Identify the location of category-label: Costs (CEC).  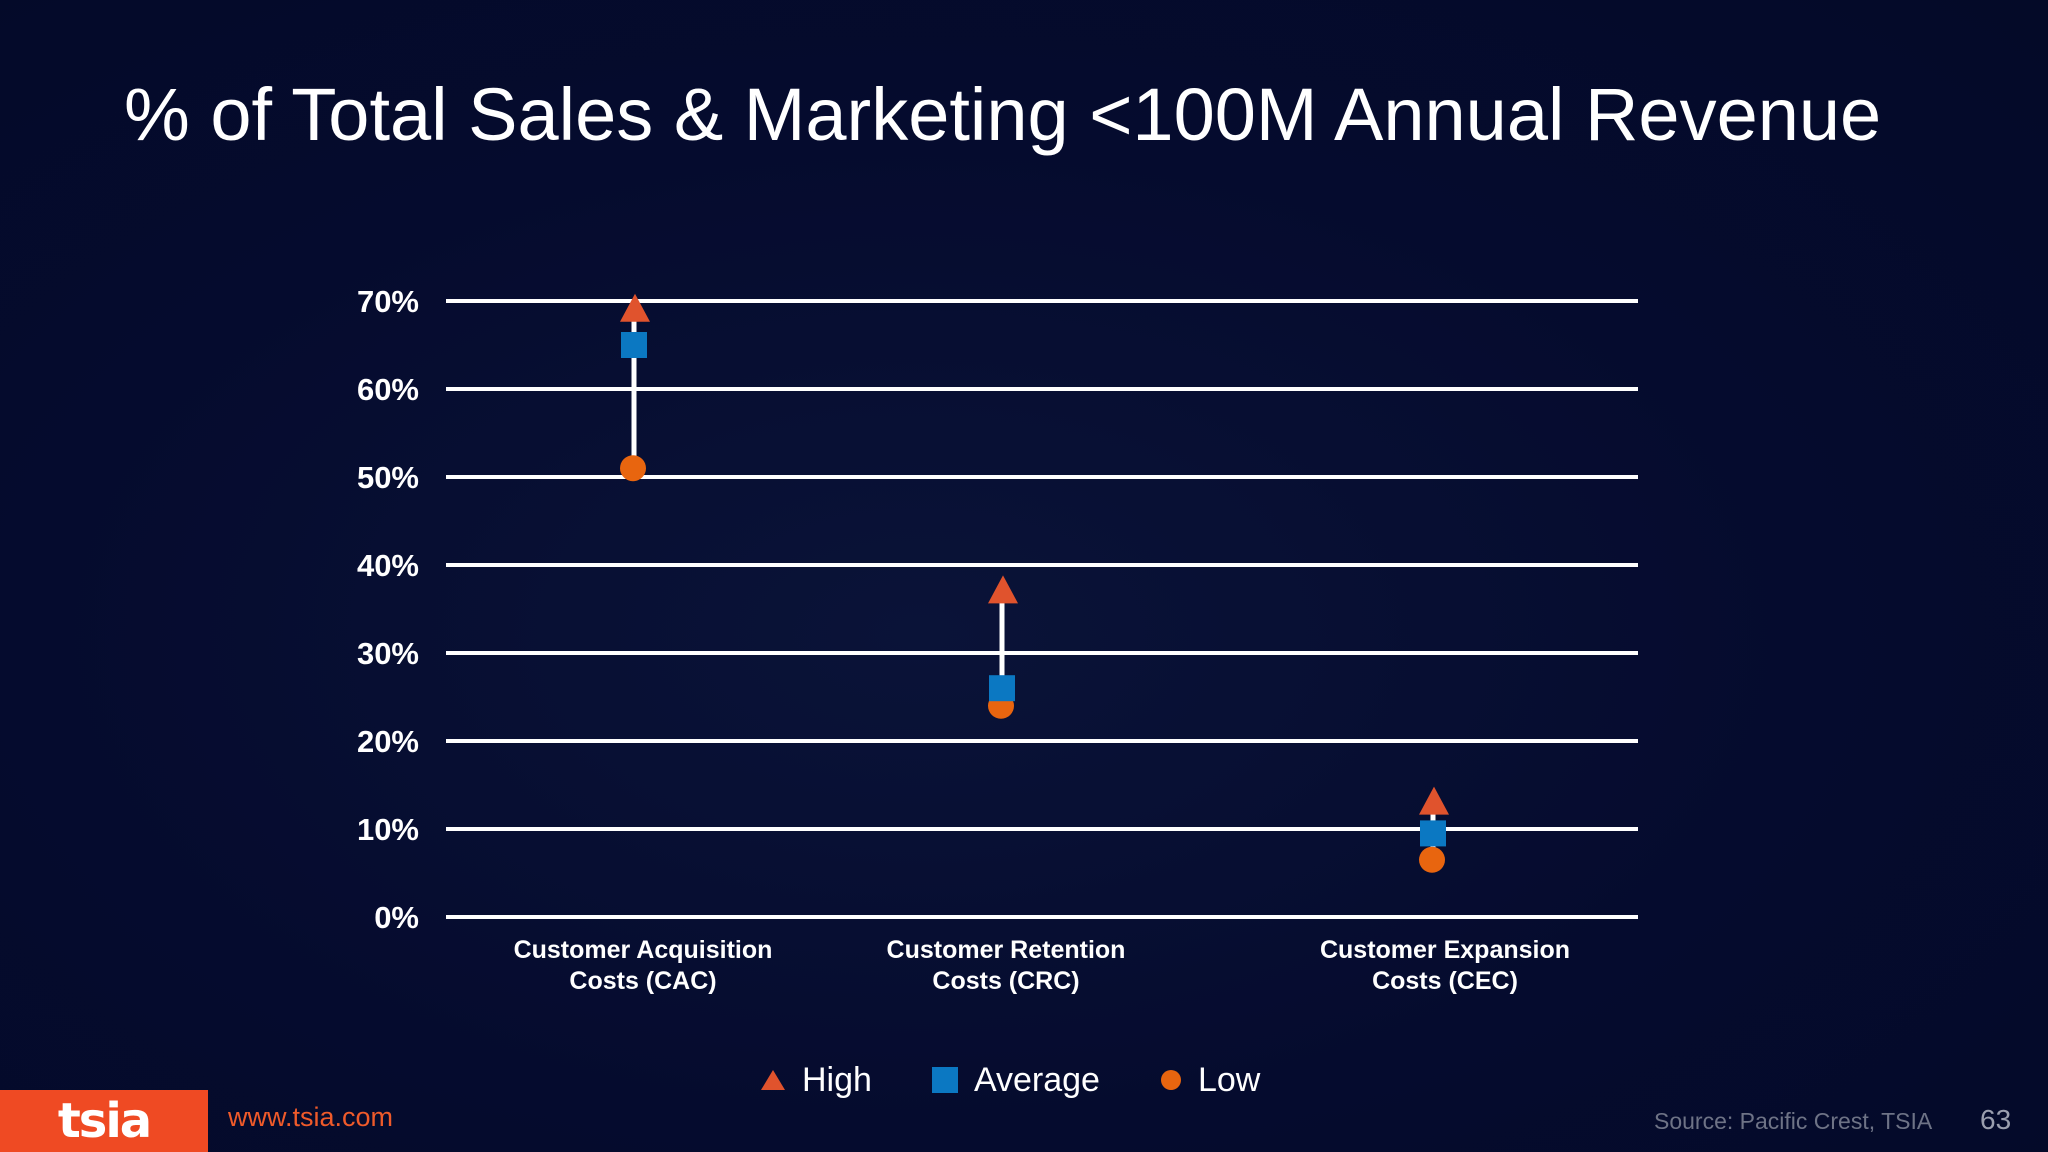
(1445, 981).